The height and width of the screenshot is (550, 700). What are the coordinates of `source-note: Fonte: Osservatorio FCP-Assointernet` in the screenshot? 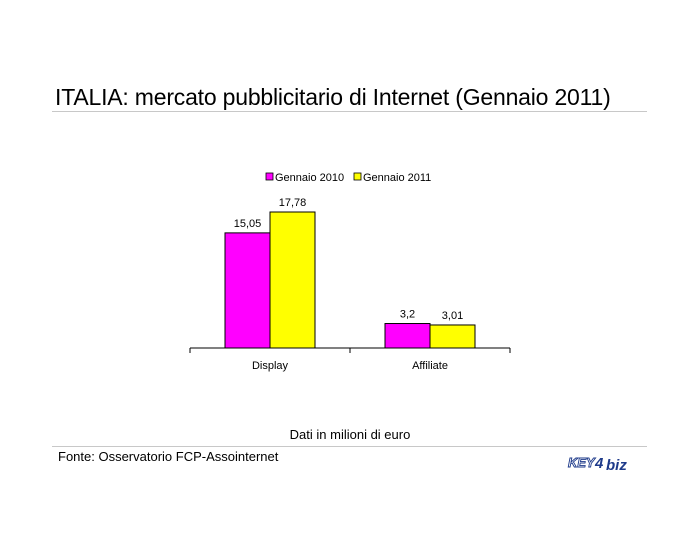 It's located at (168, 456).